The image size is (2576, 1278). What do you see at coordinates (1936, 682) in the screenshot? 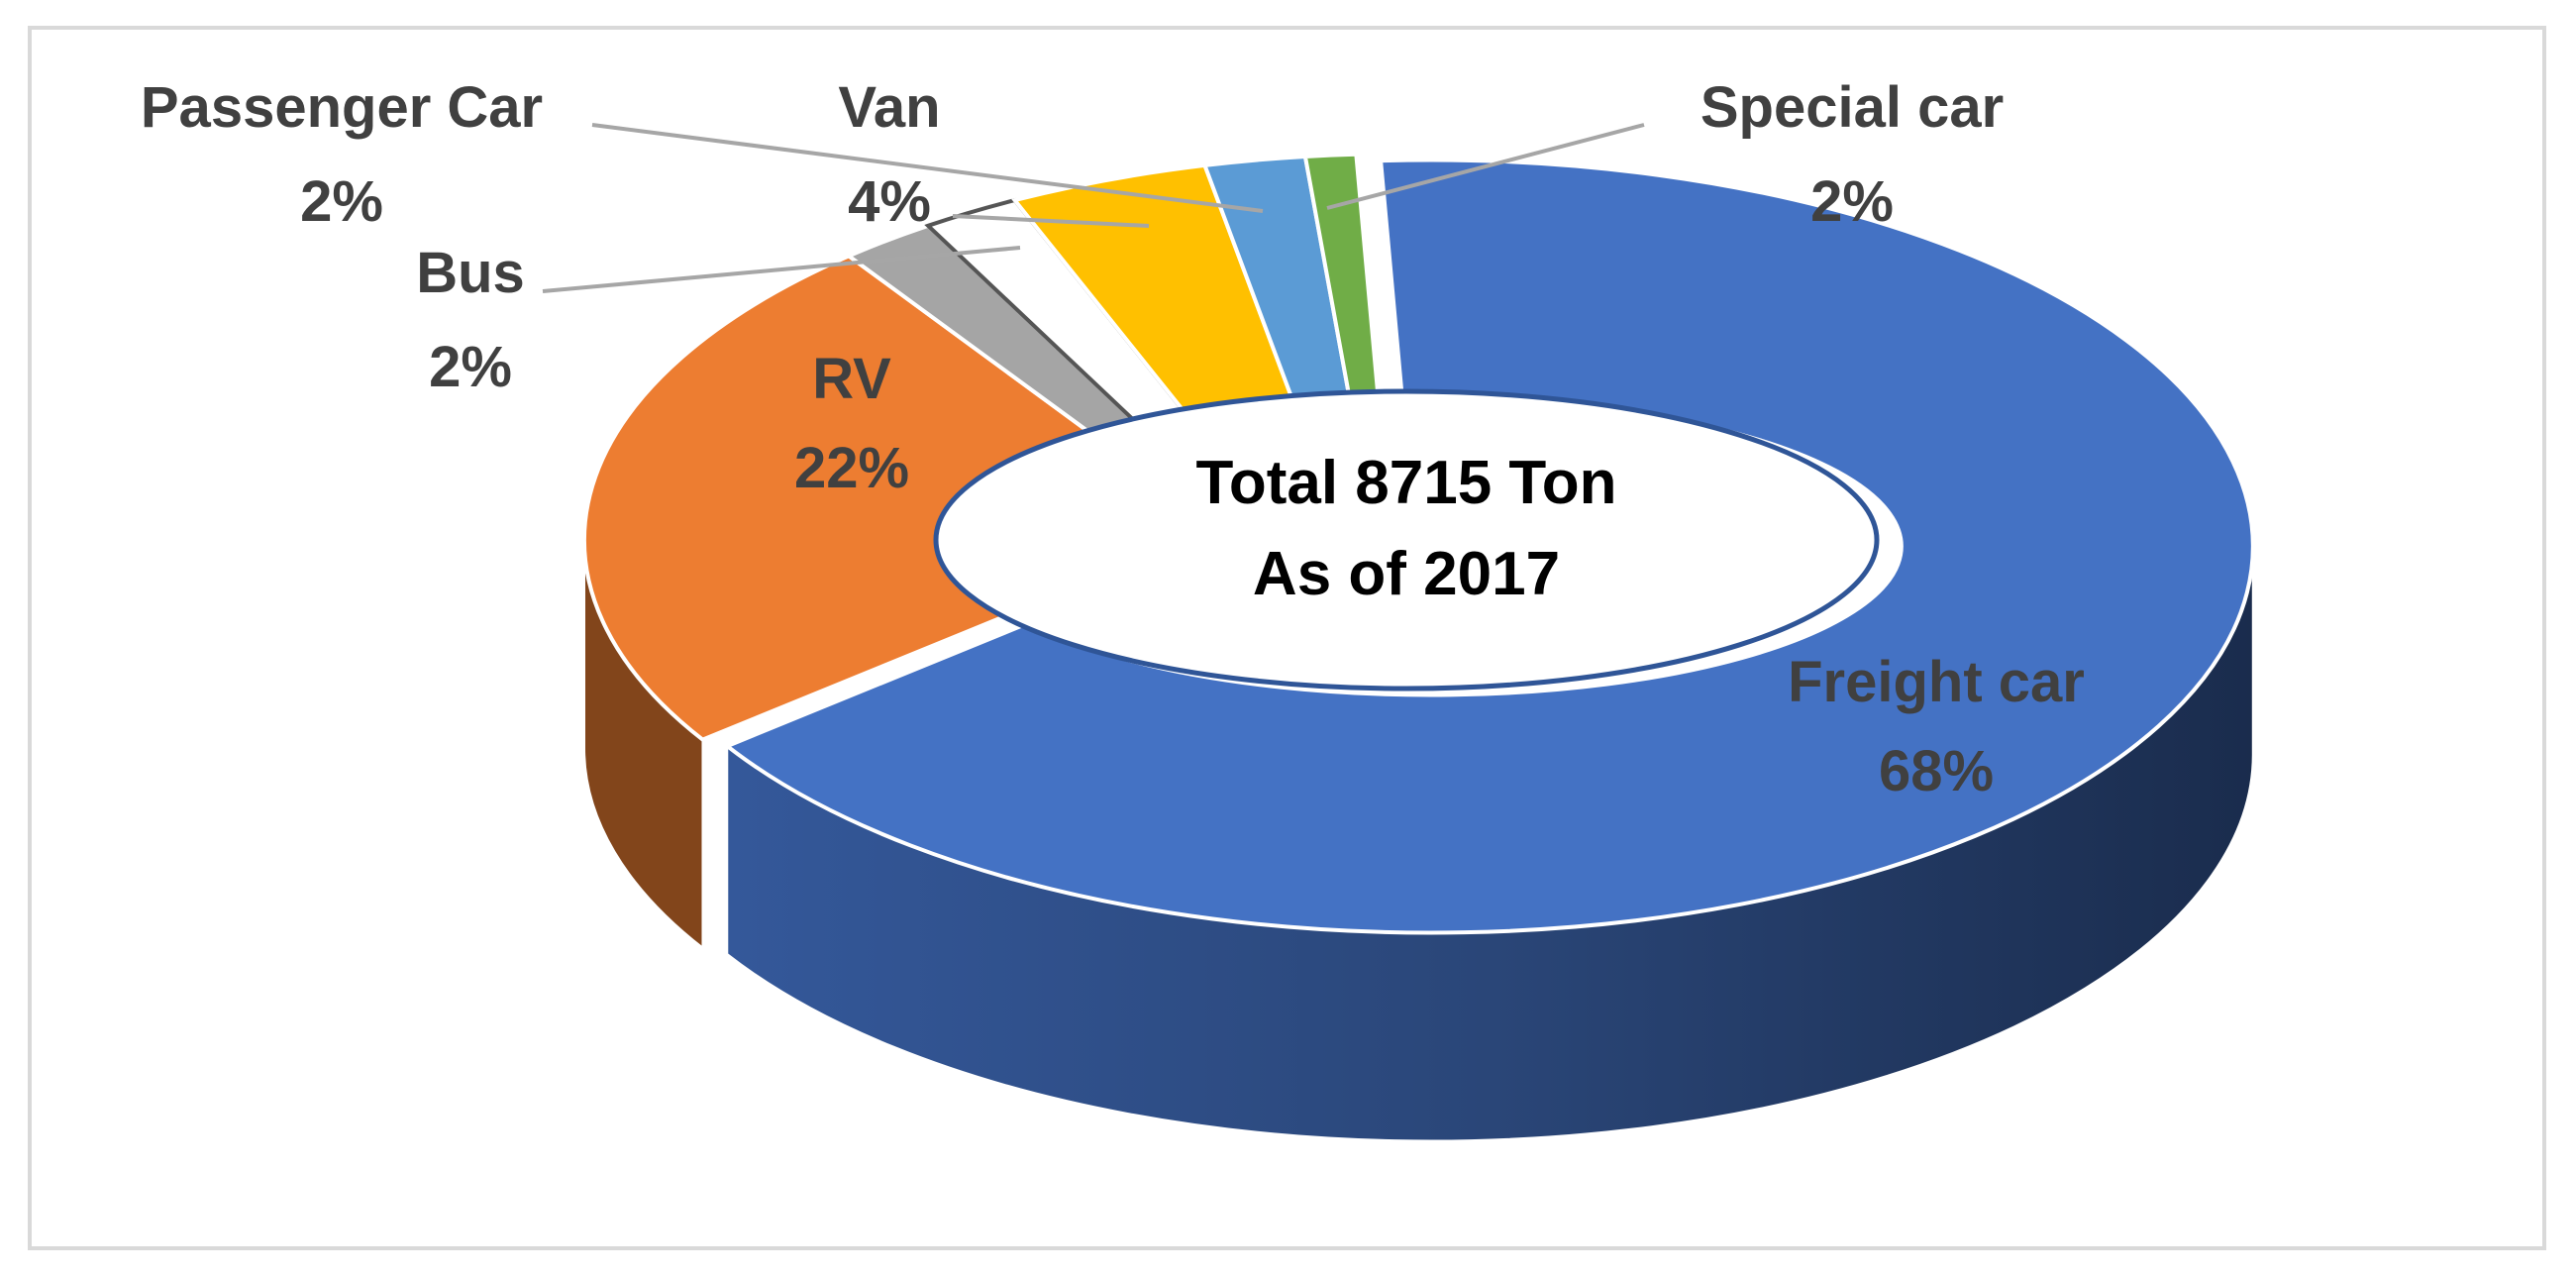
I see `slice-label-0: Freight car` at bounding box center [1936, 682].